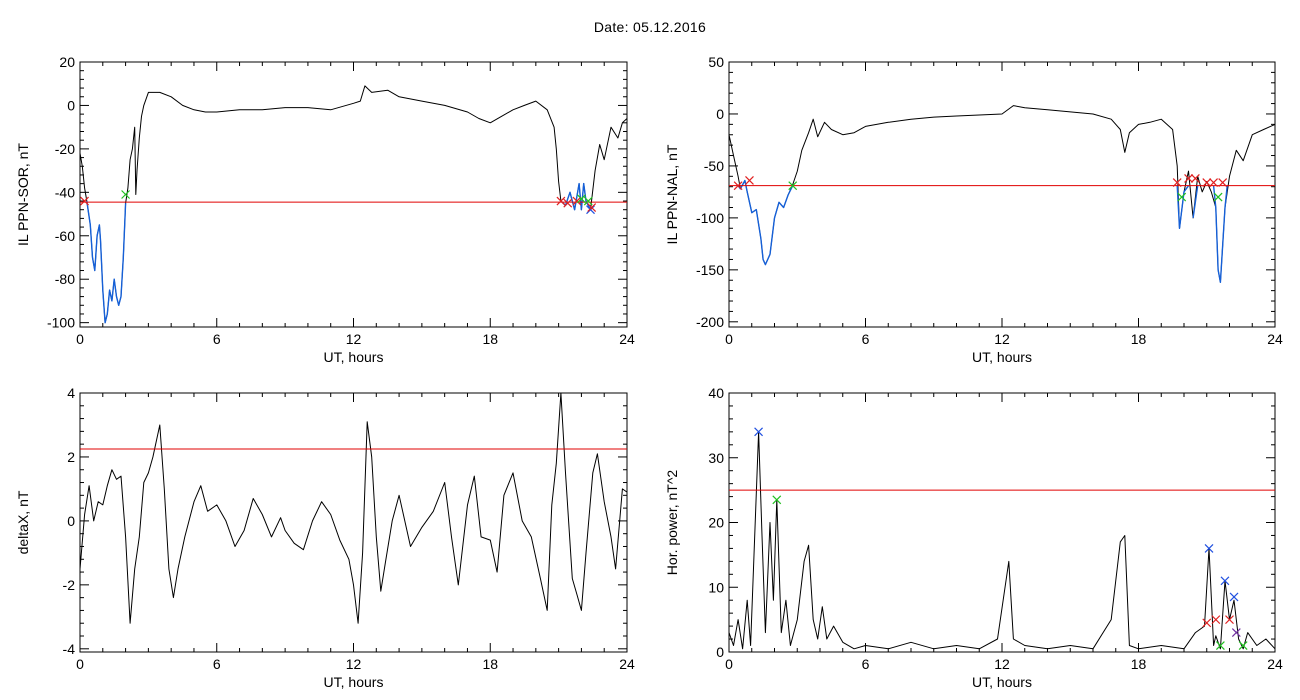 Image resolution: width=1300 pixels, height=700 pixels. I want to click on y-tick-label: 10, so click(716, 587).